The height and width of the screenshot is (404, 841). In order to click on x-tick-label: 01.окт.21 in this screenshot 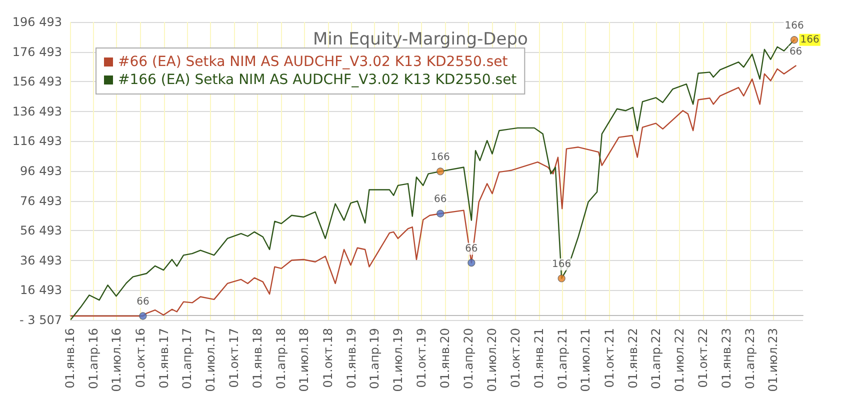, I will do `click(609, 358)`.